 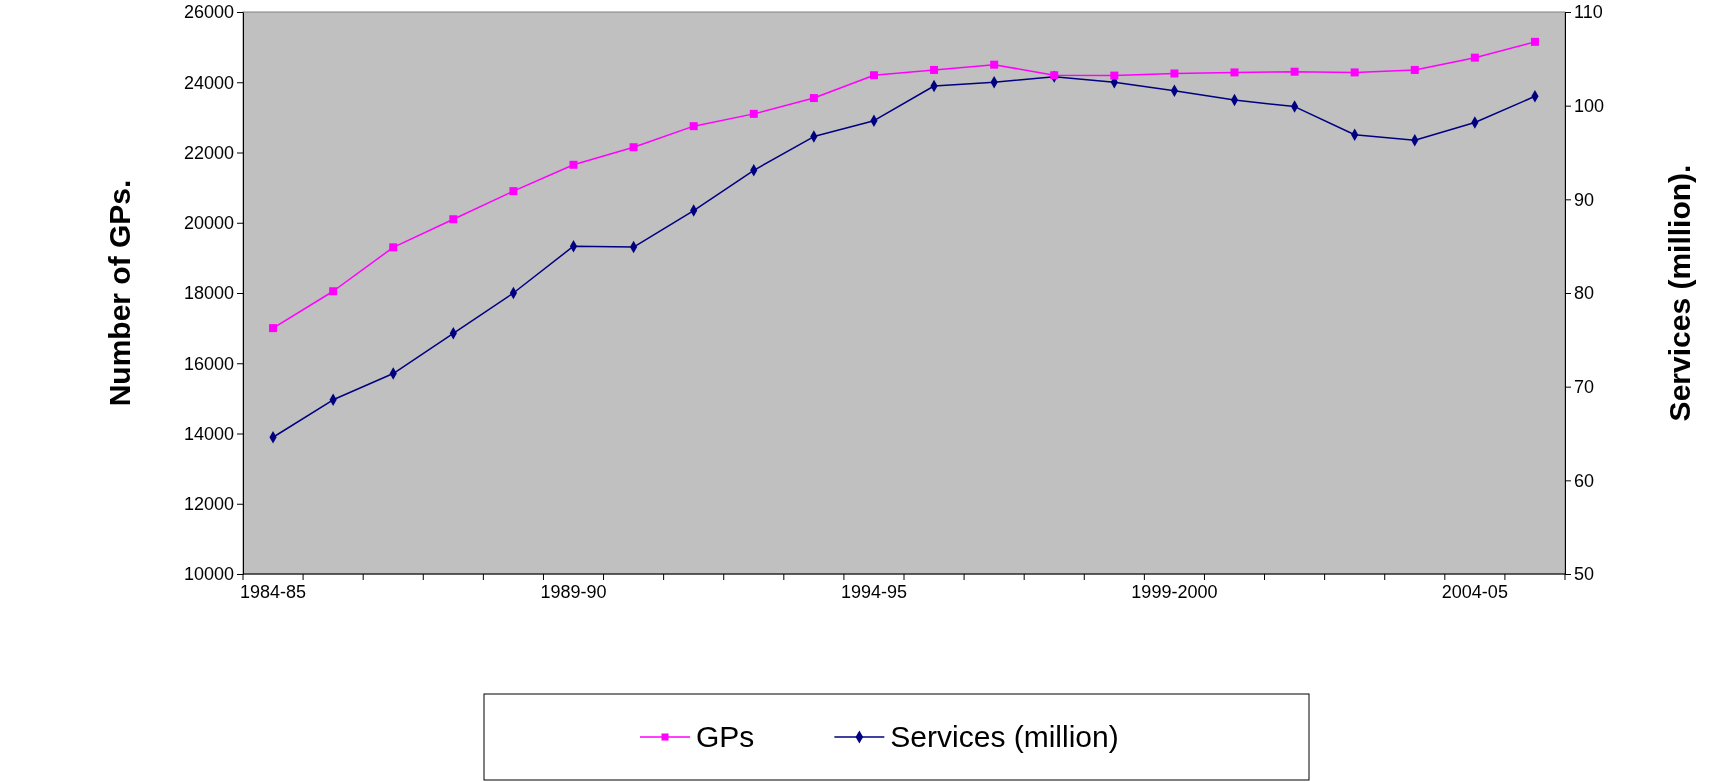 What do you see at coordinates (208, 152) in the screenshot?
I see `y-tick-label: 22000` at bounding box center [208, 152].